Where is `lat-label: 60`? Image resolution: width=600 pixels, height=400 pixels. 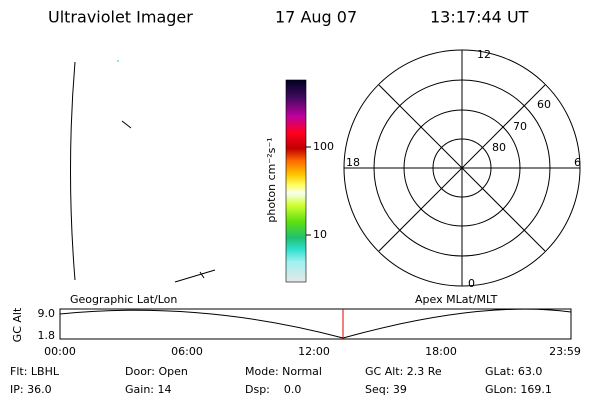 lat-label: 60 is located at coordinates (544, 104).